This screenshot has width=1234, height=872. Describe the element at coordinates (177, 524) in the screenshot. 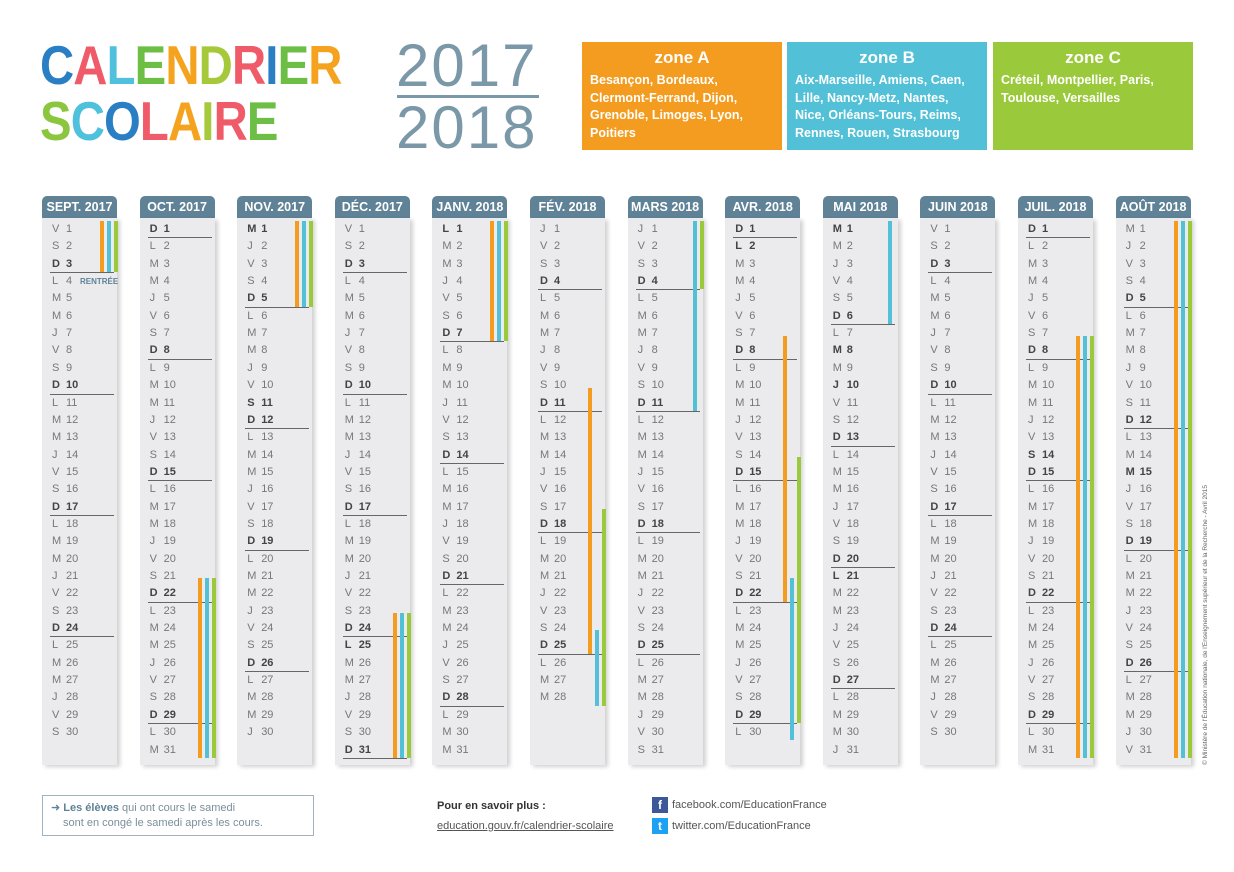

I see `day-row: M 18` at that location.